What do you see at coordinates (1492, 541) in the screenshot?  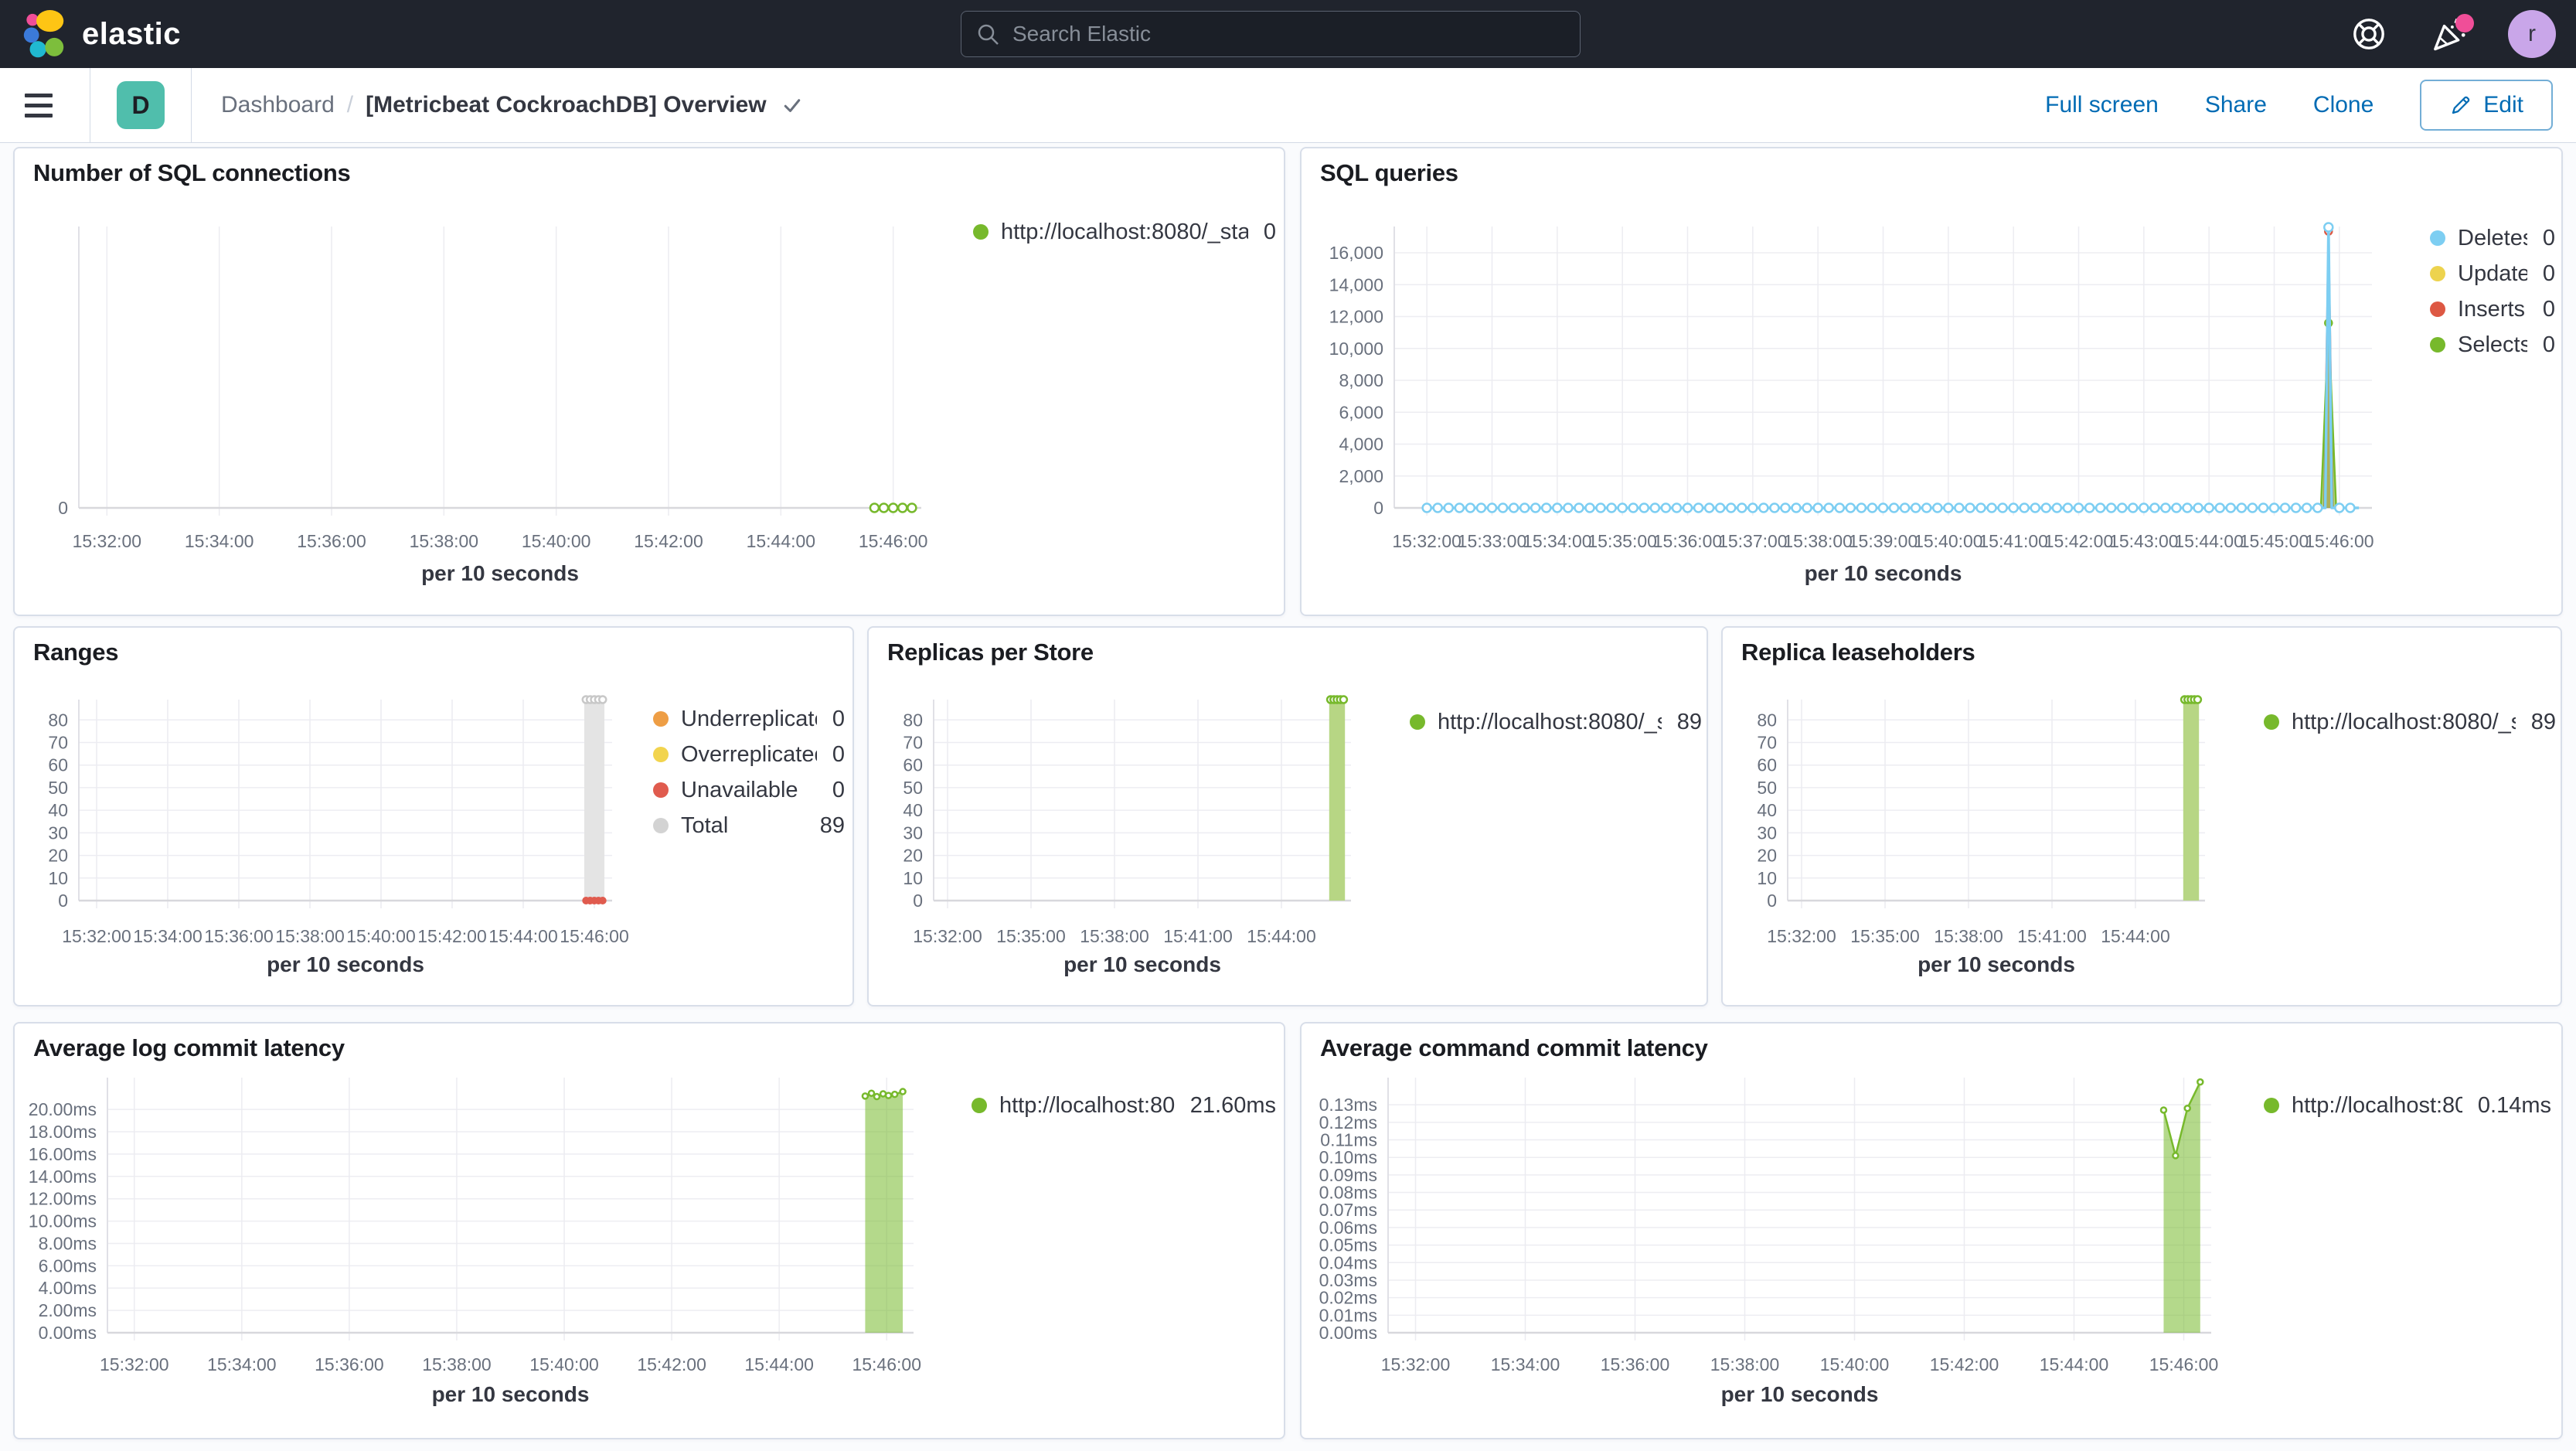 I see `svg-text: 15:33:00` at bounding box center [1492, 541].